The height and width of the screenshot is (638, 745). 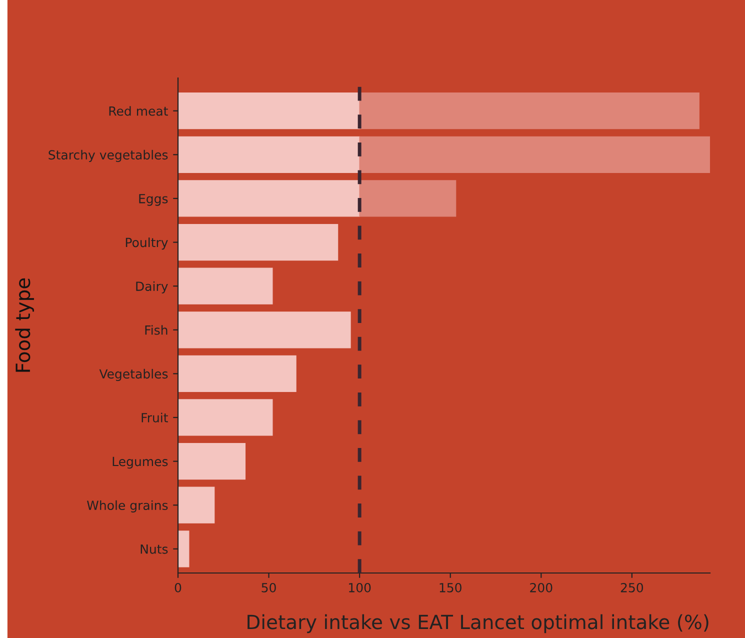 What do you see at coordinates (154, 549) in the screenshot?
I see `y-tick-label: Nuts` at bounding box center [154, 549].